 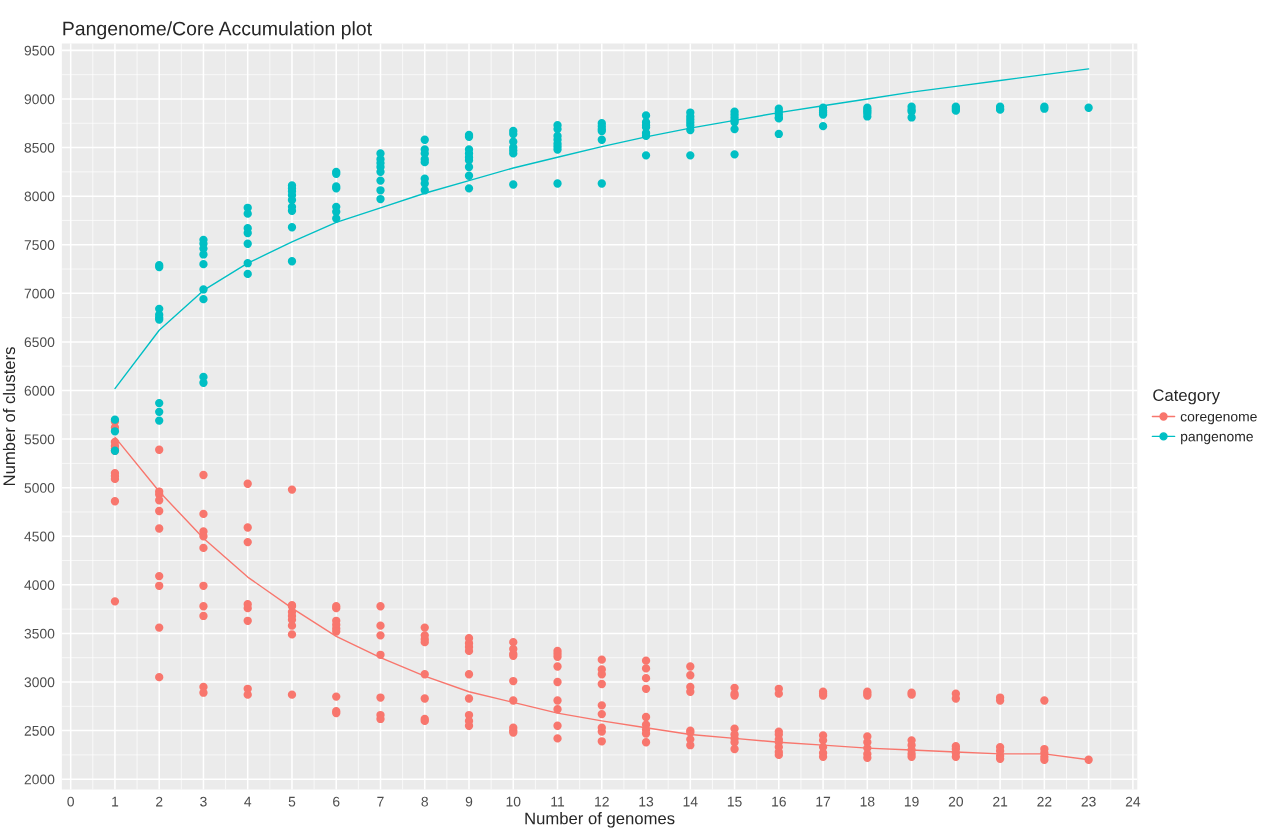 What do you see at coordinates (1088, 801) in the screenshot?
I see `x-tick-label: 23` at bounding box center [1088, 801].